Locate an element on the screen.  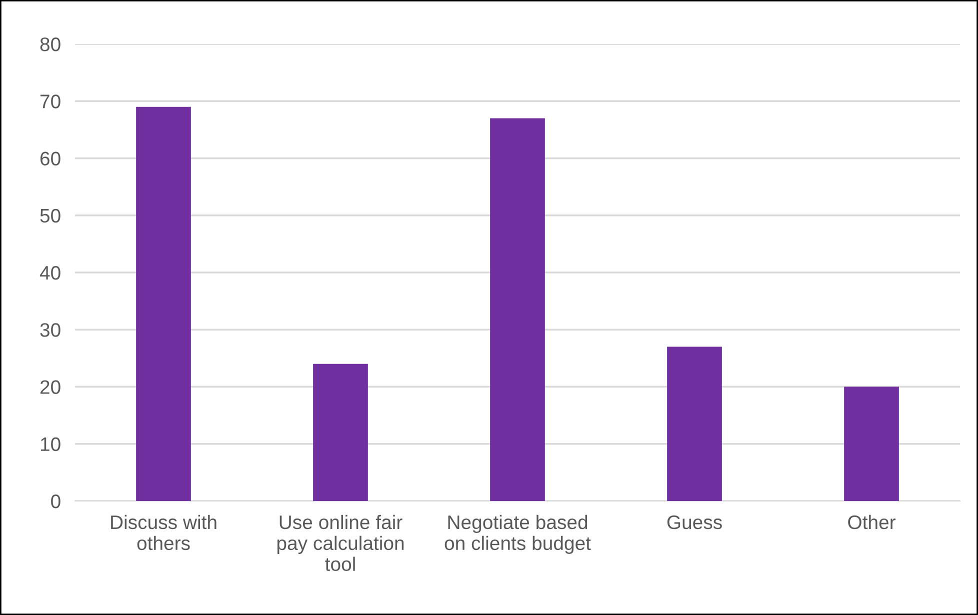
y-tick-label: 50 is located at coordinates (50, 215).